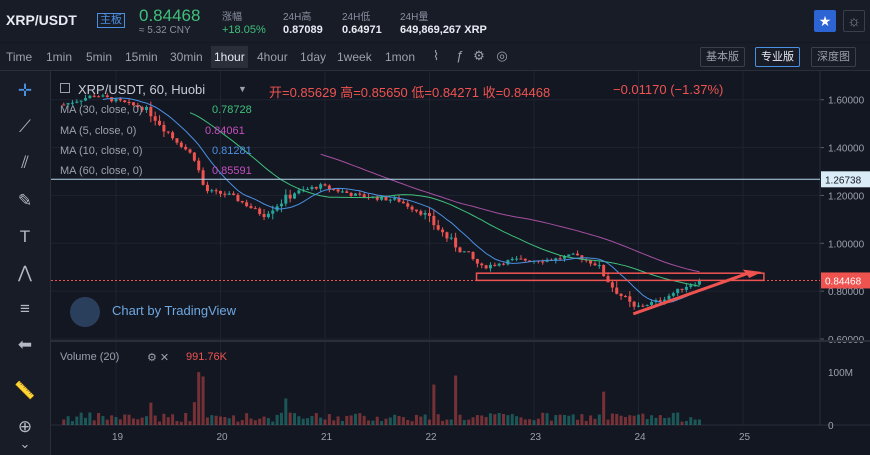  I want to click on tradingview-watermark: Chart by TradingView, so click(174, 310).